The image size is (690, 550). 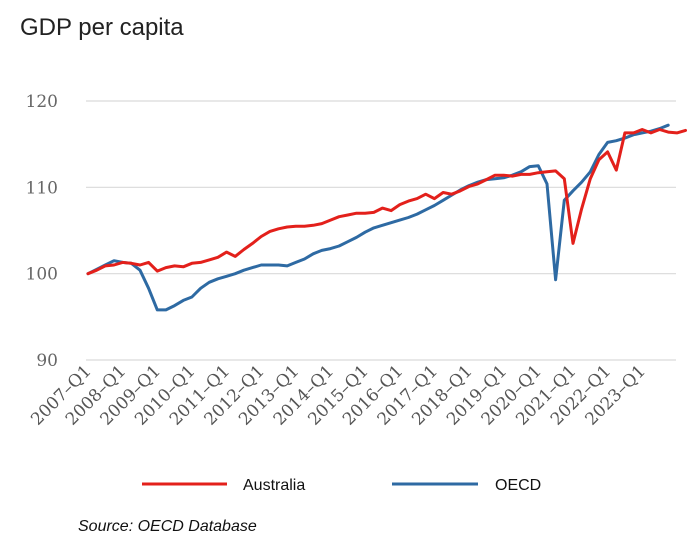 What do you see at coordinates (274, 485) in the screenshot?
I see `legend-label-australia: Australia` at bounding box center [274, 485].